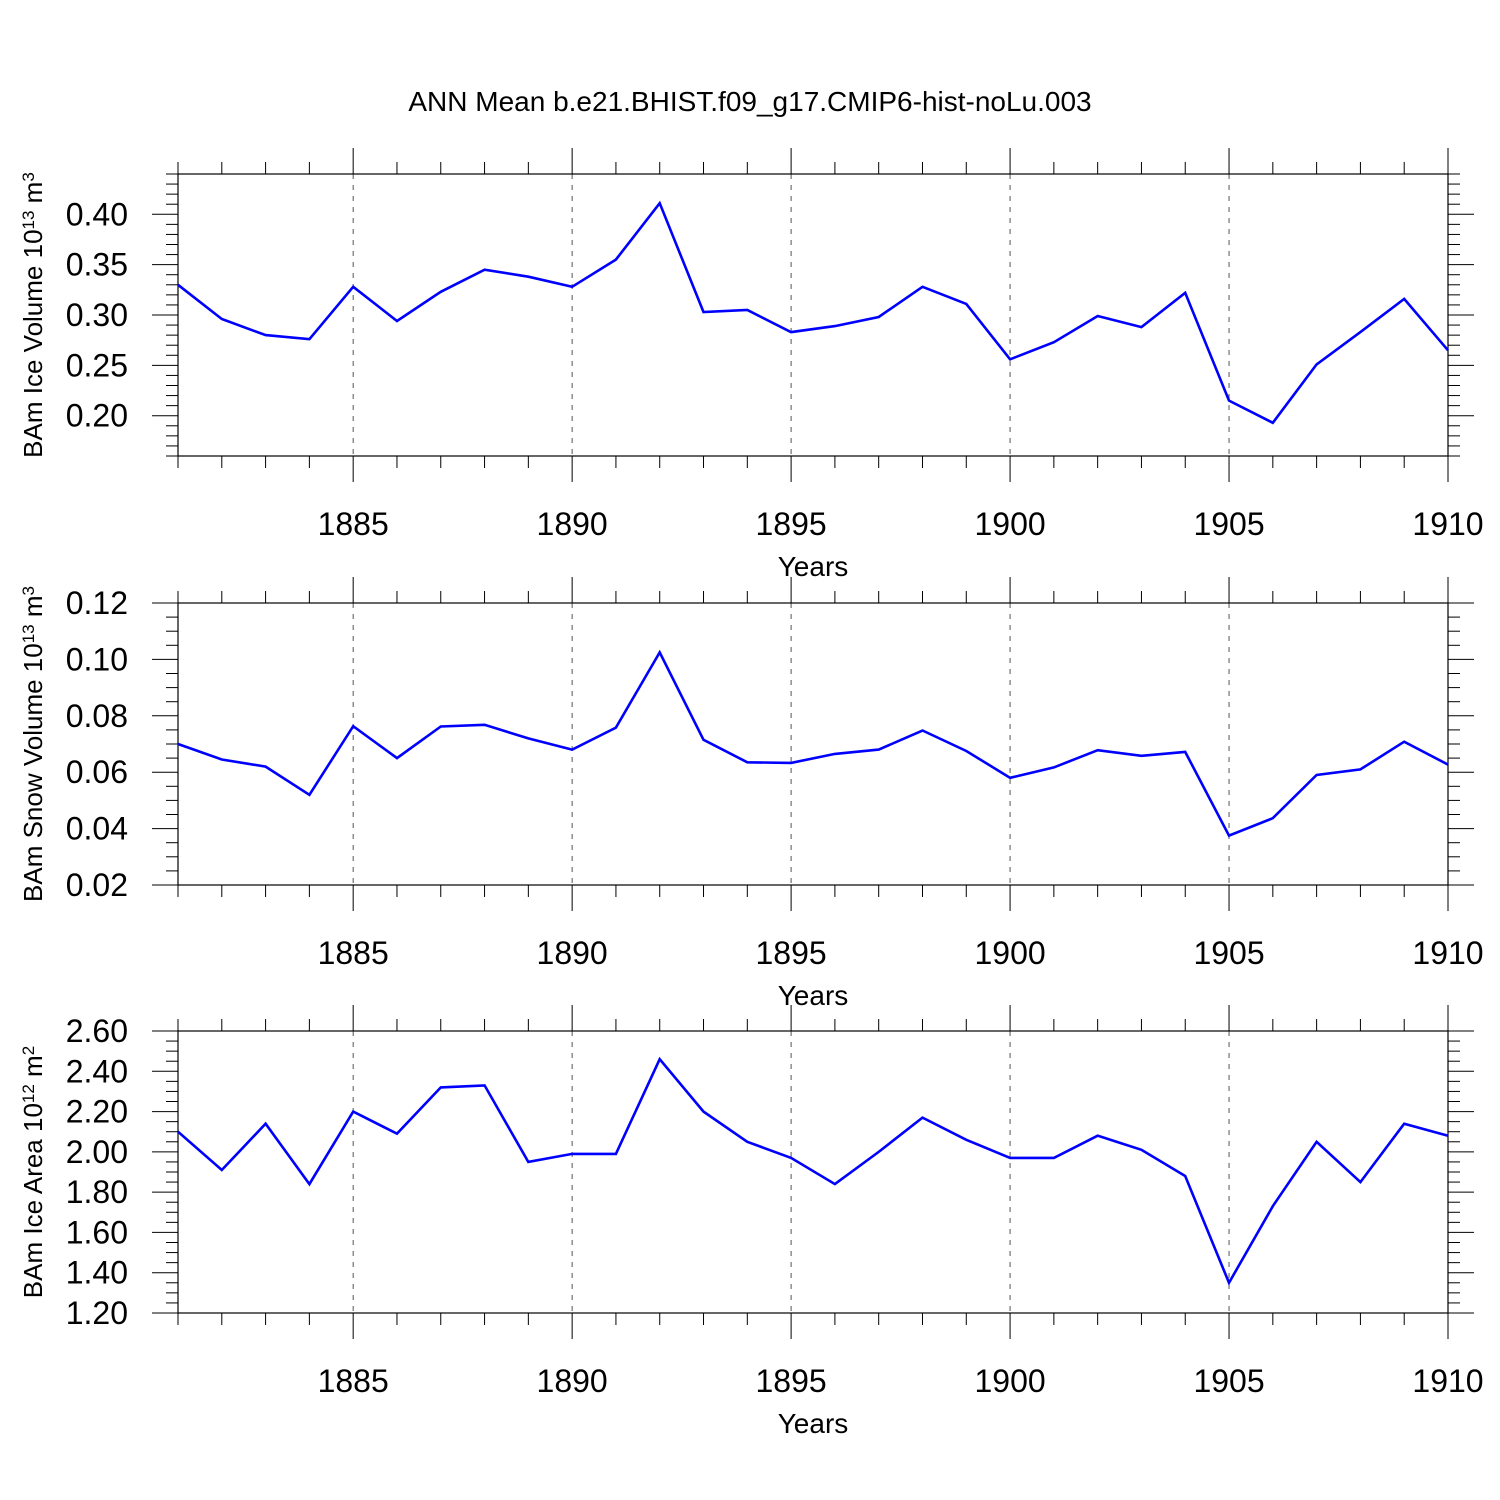  What do you see at coordinates (97, 315) in the screenshot?
I see `y-tick-label: 0.30` at bounding box center [97, 315].